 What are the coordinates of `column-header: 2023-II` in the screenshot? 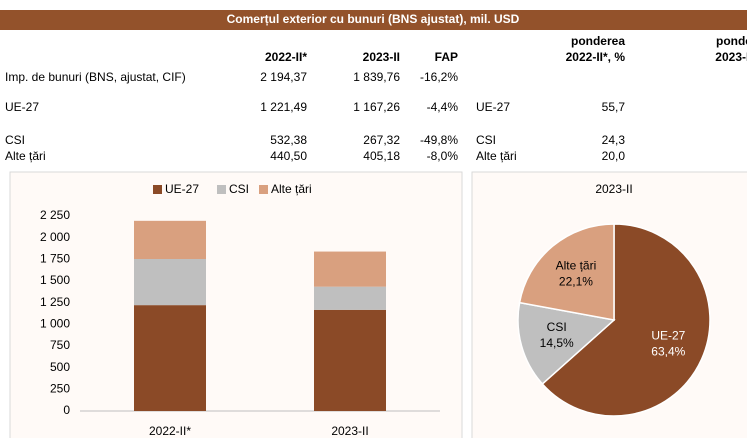 It's located at (381, 57).